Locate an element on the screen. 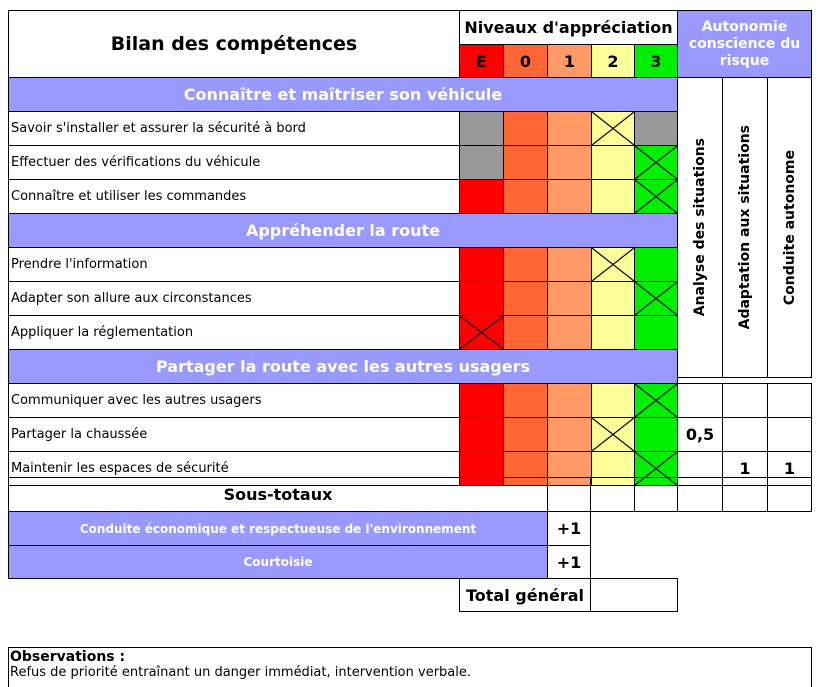 The height and width of the screenshot is (687, 829). autonomie-col-adaptation: Adaptation aux situations is located at coordinates (745, 227).